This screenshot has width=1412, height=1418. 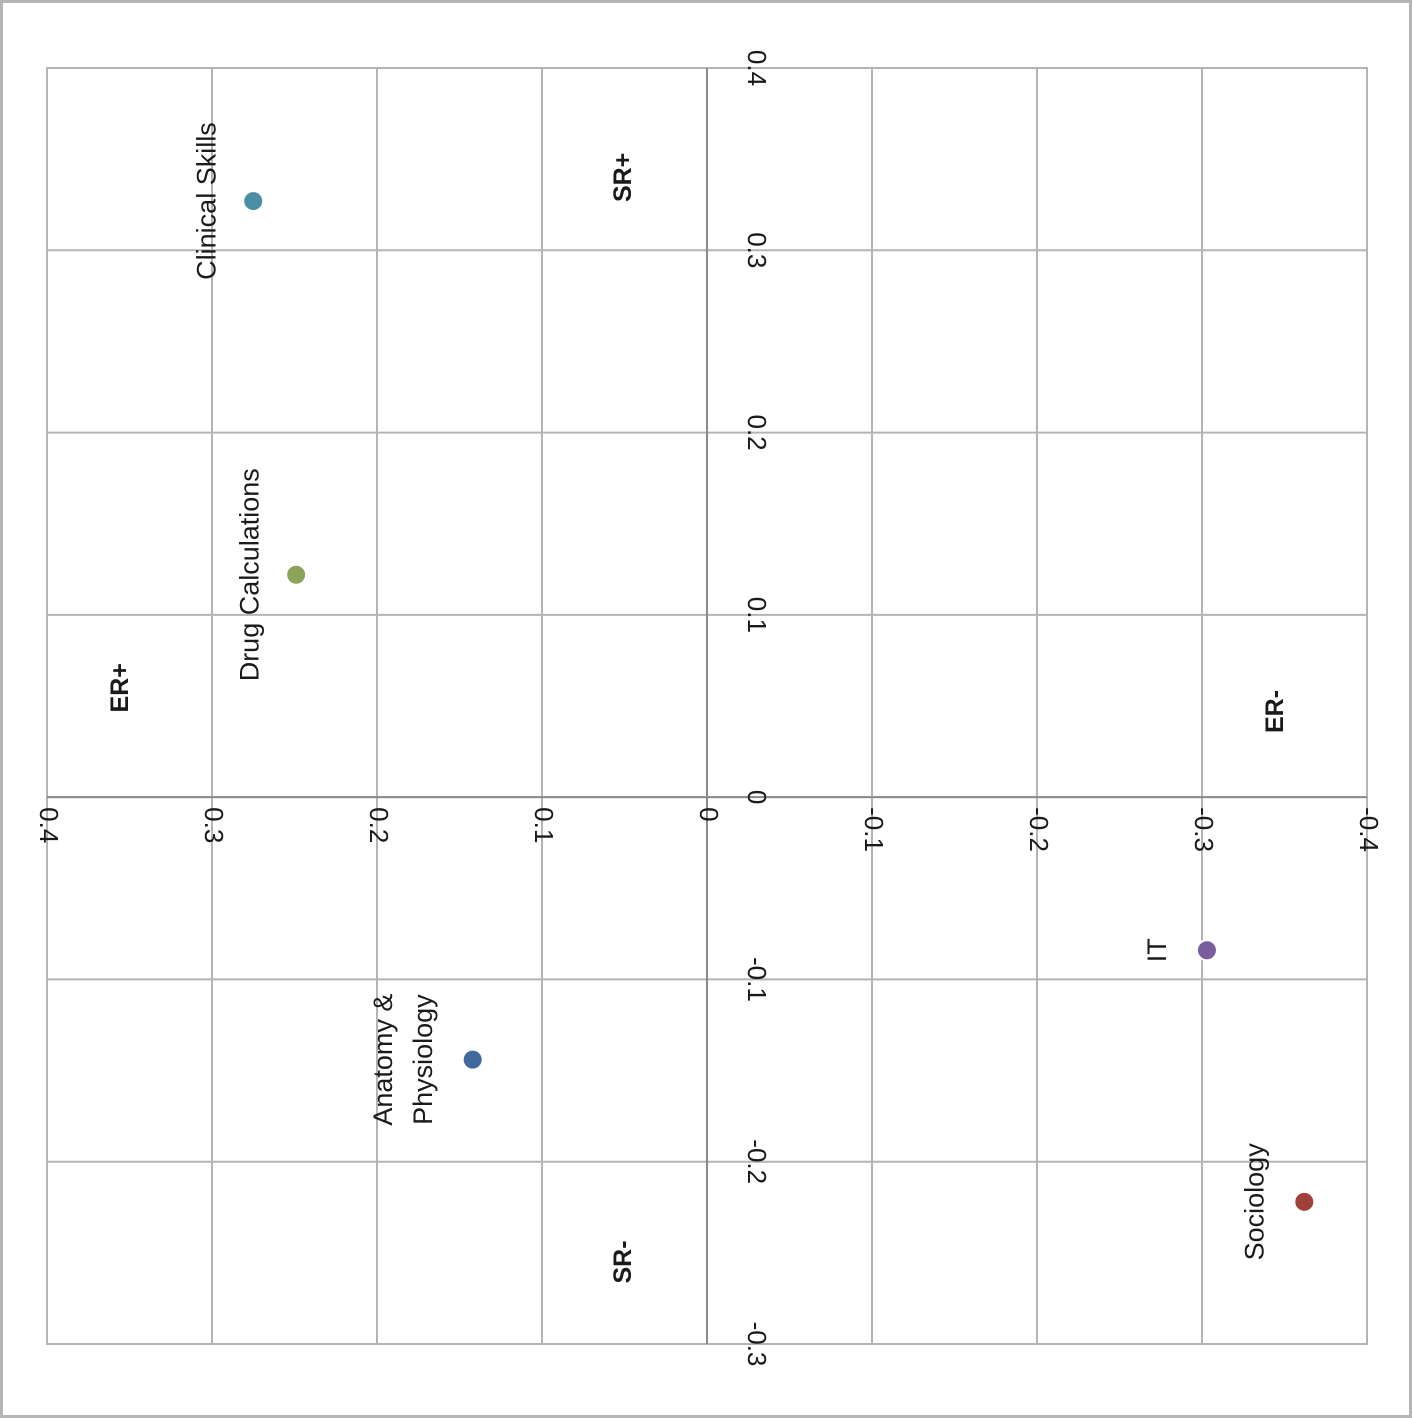 What do you see at coordinates (206, 201) in the screenshot?
I see `point-label: Clinical Skills` at bounding box center [206, 201].